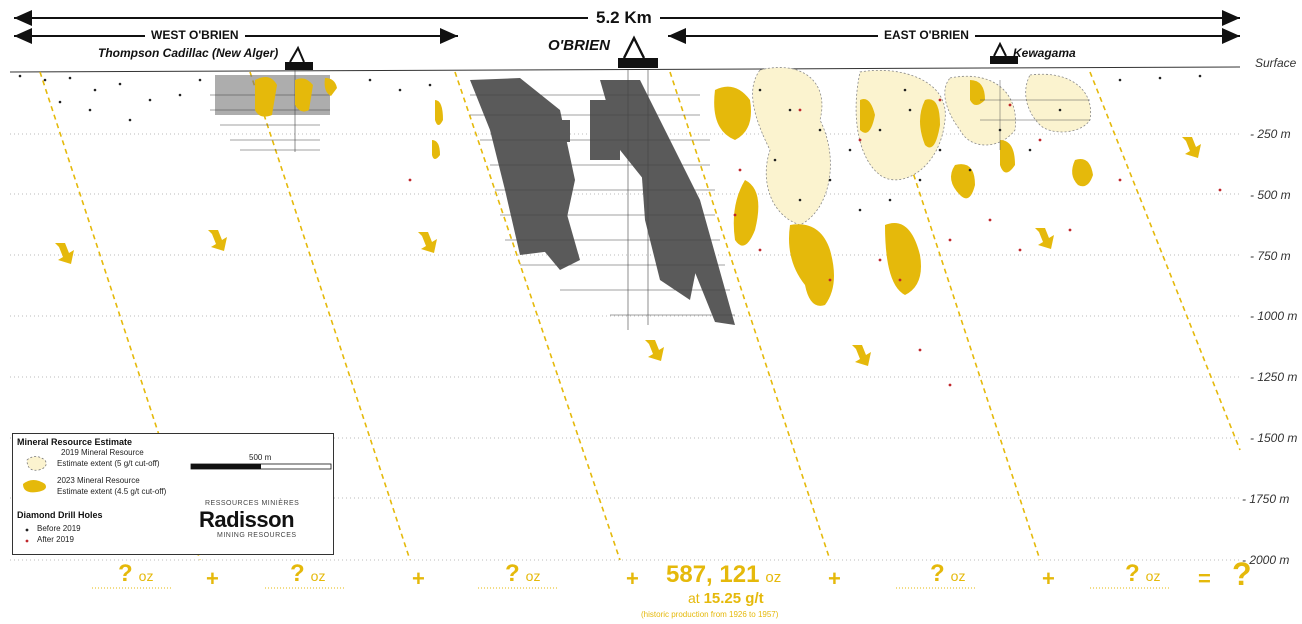  What do you see at coordinates (724, 574) in the screenshot?
I see `historic-production: 587, 121 oz` at bounding box center [724, 574].